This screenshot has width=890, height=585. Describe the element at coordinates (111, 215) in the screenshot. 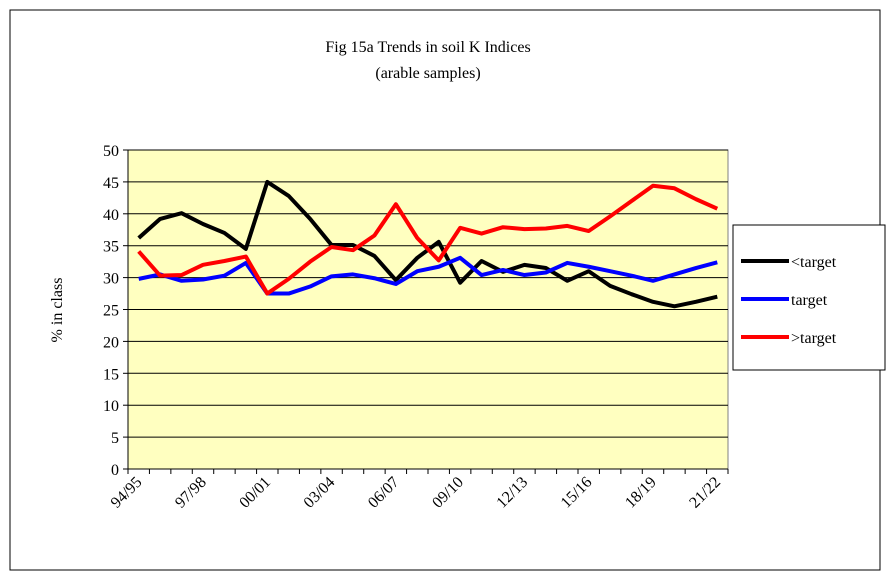

I see `y-tick-label: 40` at that location.